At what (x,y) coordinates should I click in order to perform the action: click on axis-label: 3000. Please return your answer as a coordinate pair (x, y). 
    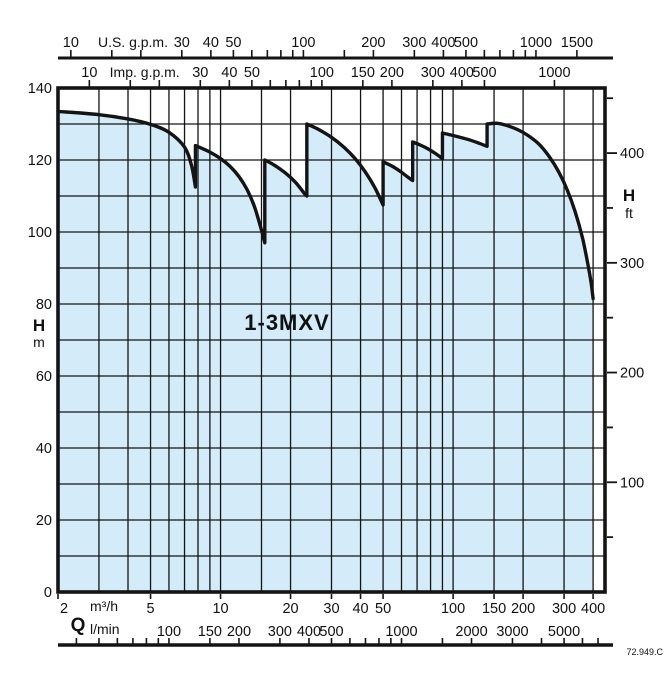
    Looking at the image, I should click on (512, 632).